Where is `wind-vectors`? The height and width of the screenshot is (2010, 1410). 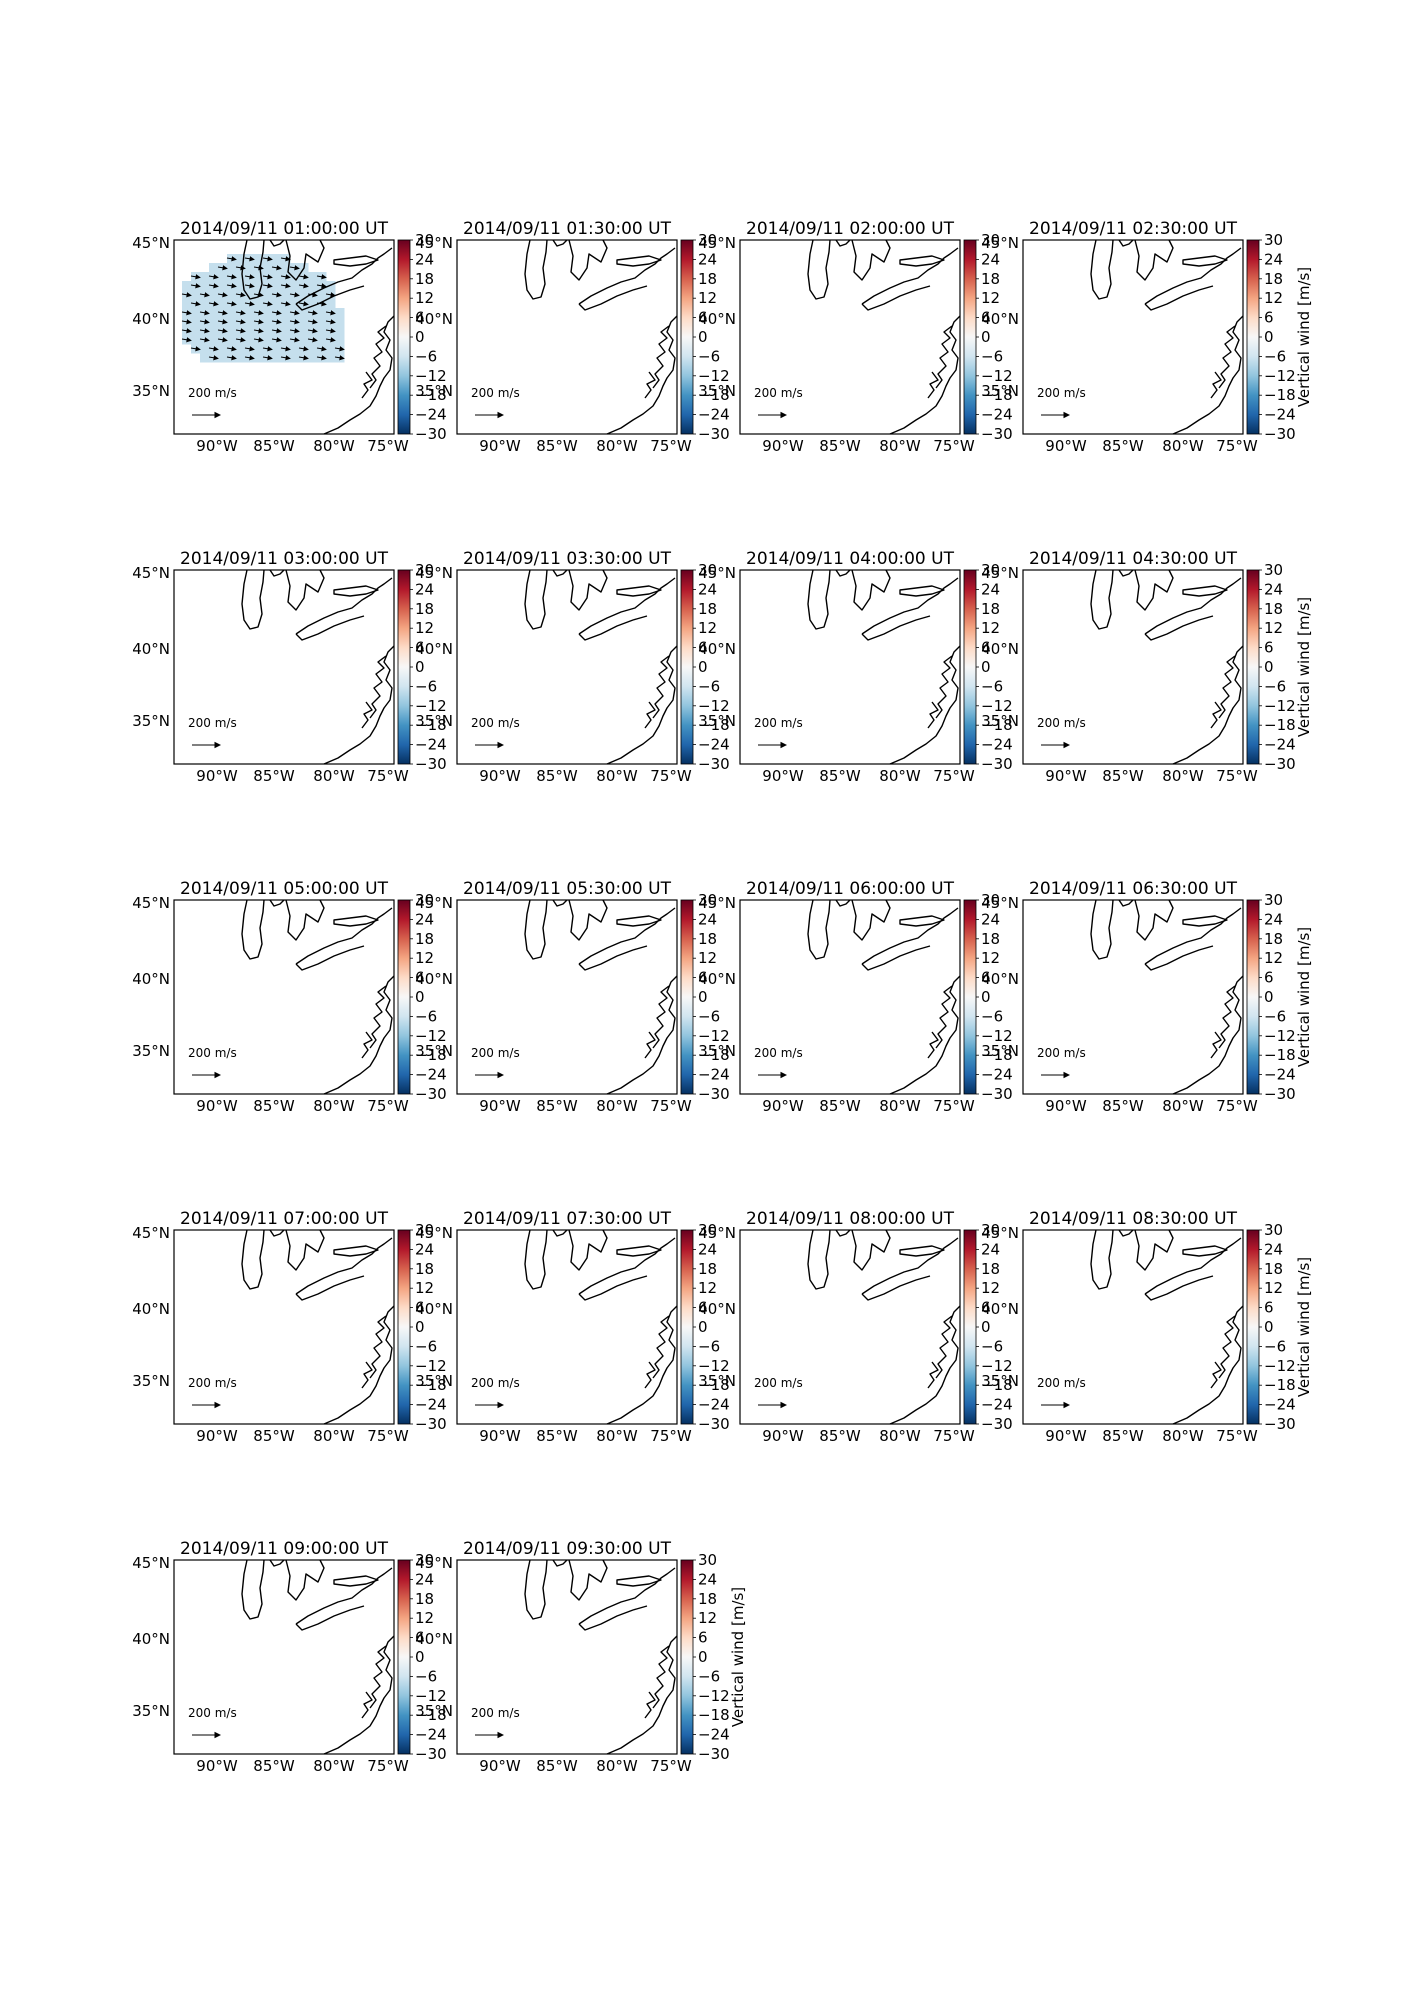
wind-vectors is located at coordinates (263, 308).